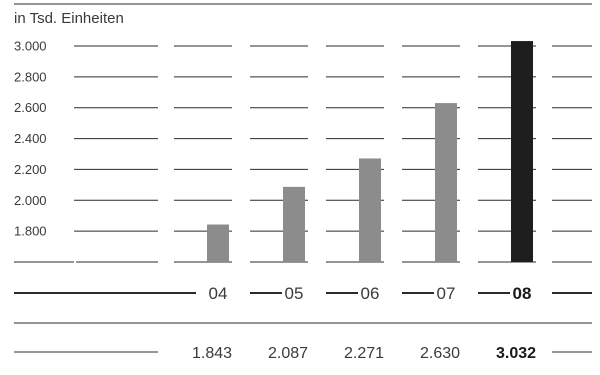 Image resolution: width=600 pixels, height=375 pixels. Describe the element at coordinates (440, 353) in the screenshot. I see `data-label-07: 2.630` at that location.